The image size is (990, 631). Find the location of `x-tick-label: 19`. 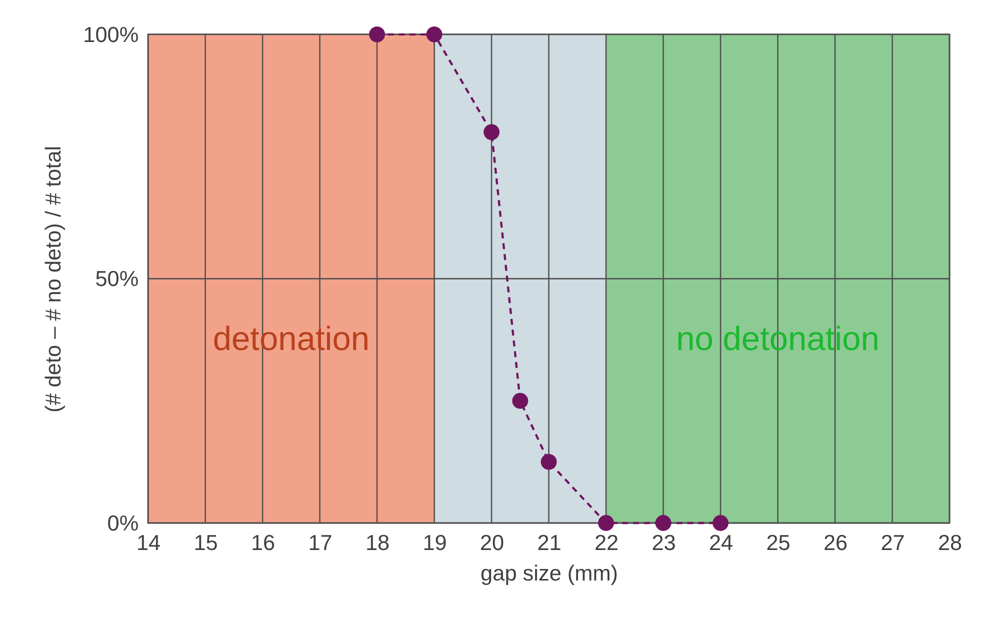

x-tick-label: 19 is located at coordinates (434, 543).